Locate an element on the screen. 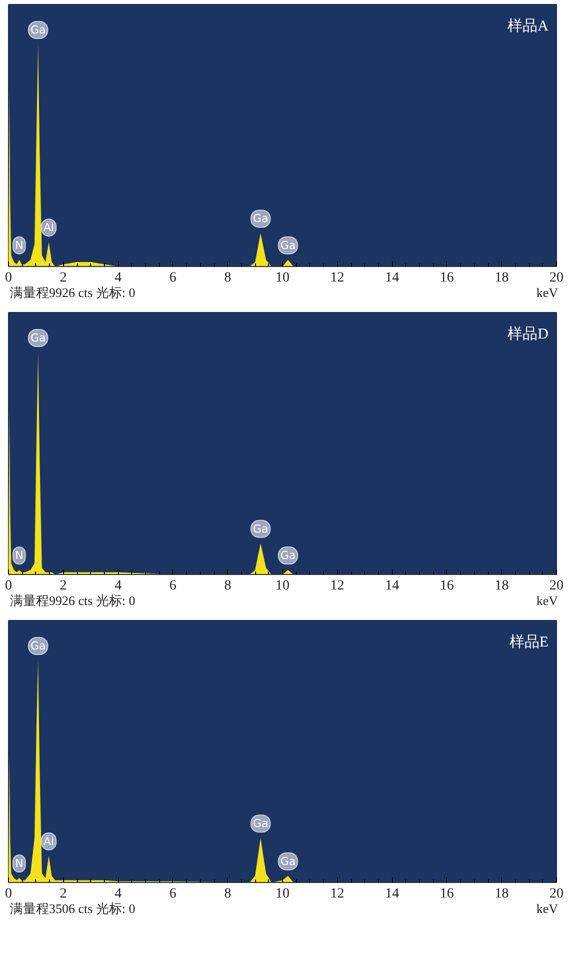 The height and width of the screenshot is (972, 570). chart-title: 样品A is located at coordinates (528, 26).